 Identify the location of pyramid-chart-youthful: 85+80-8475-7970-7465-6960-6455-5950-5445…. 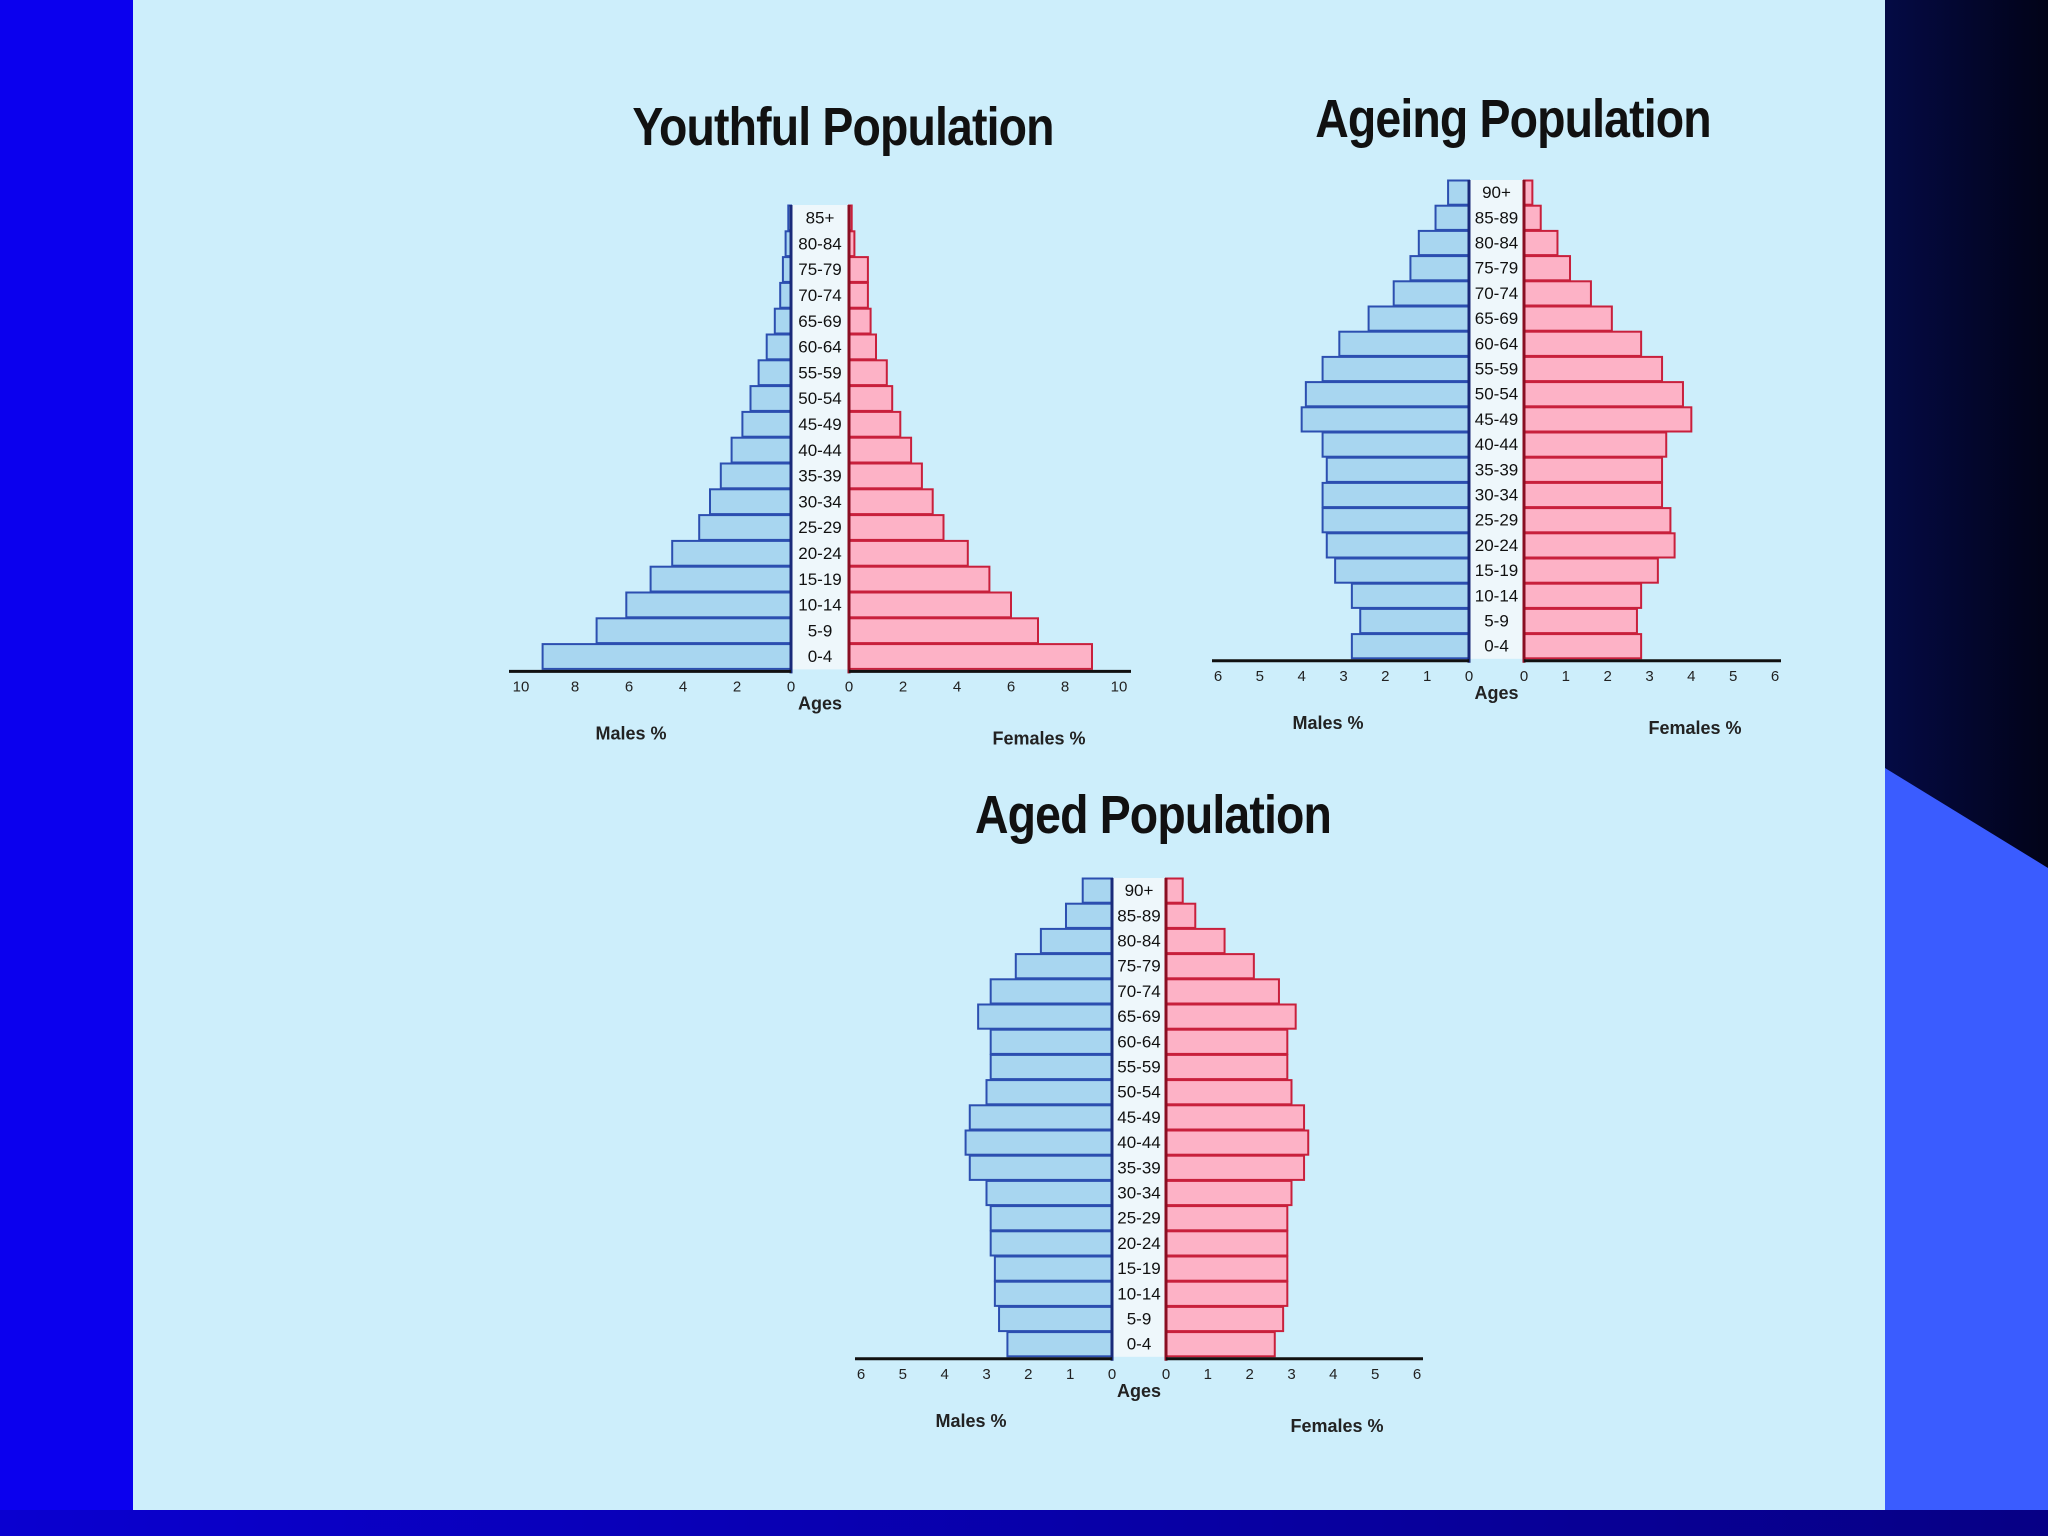
(820, 476).